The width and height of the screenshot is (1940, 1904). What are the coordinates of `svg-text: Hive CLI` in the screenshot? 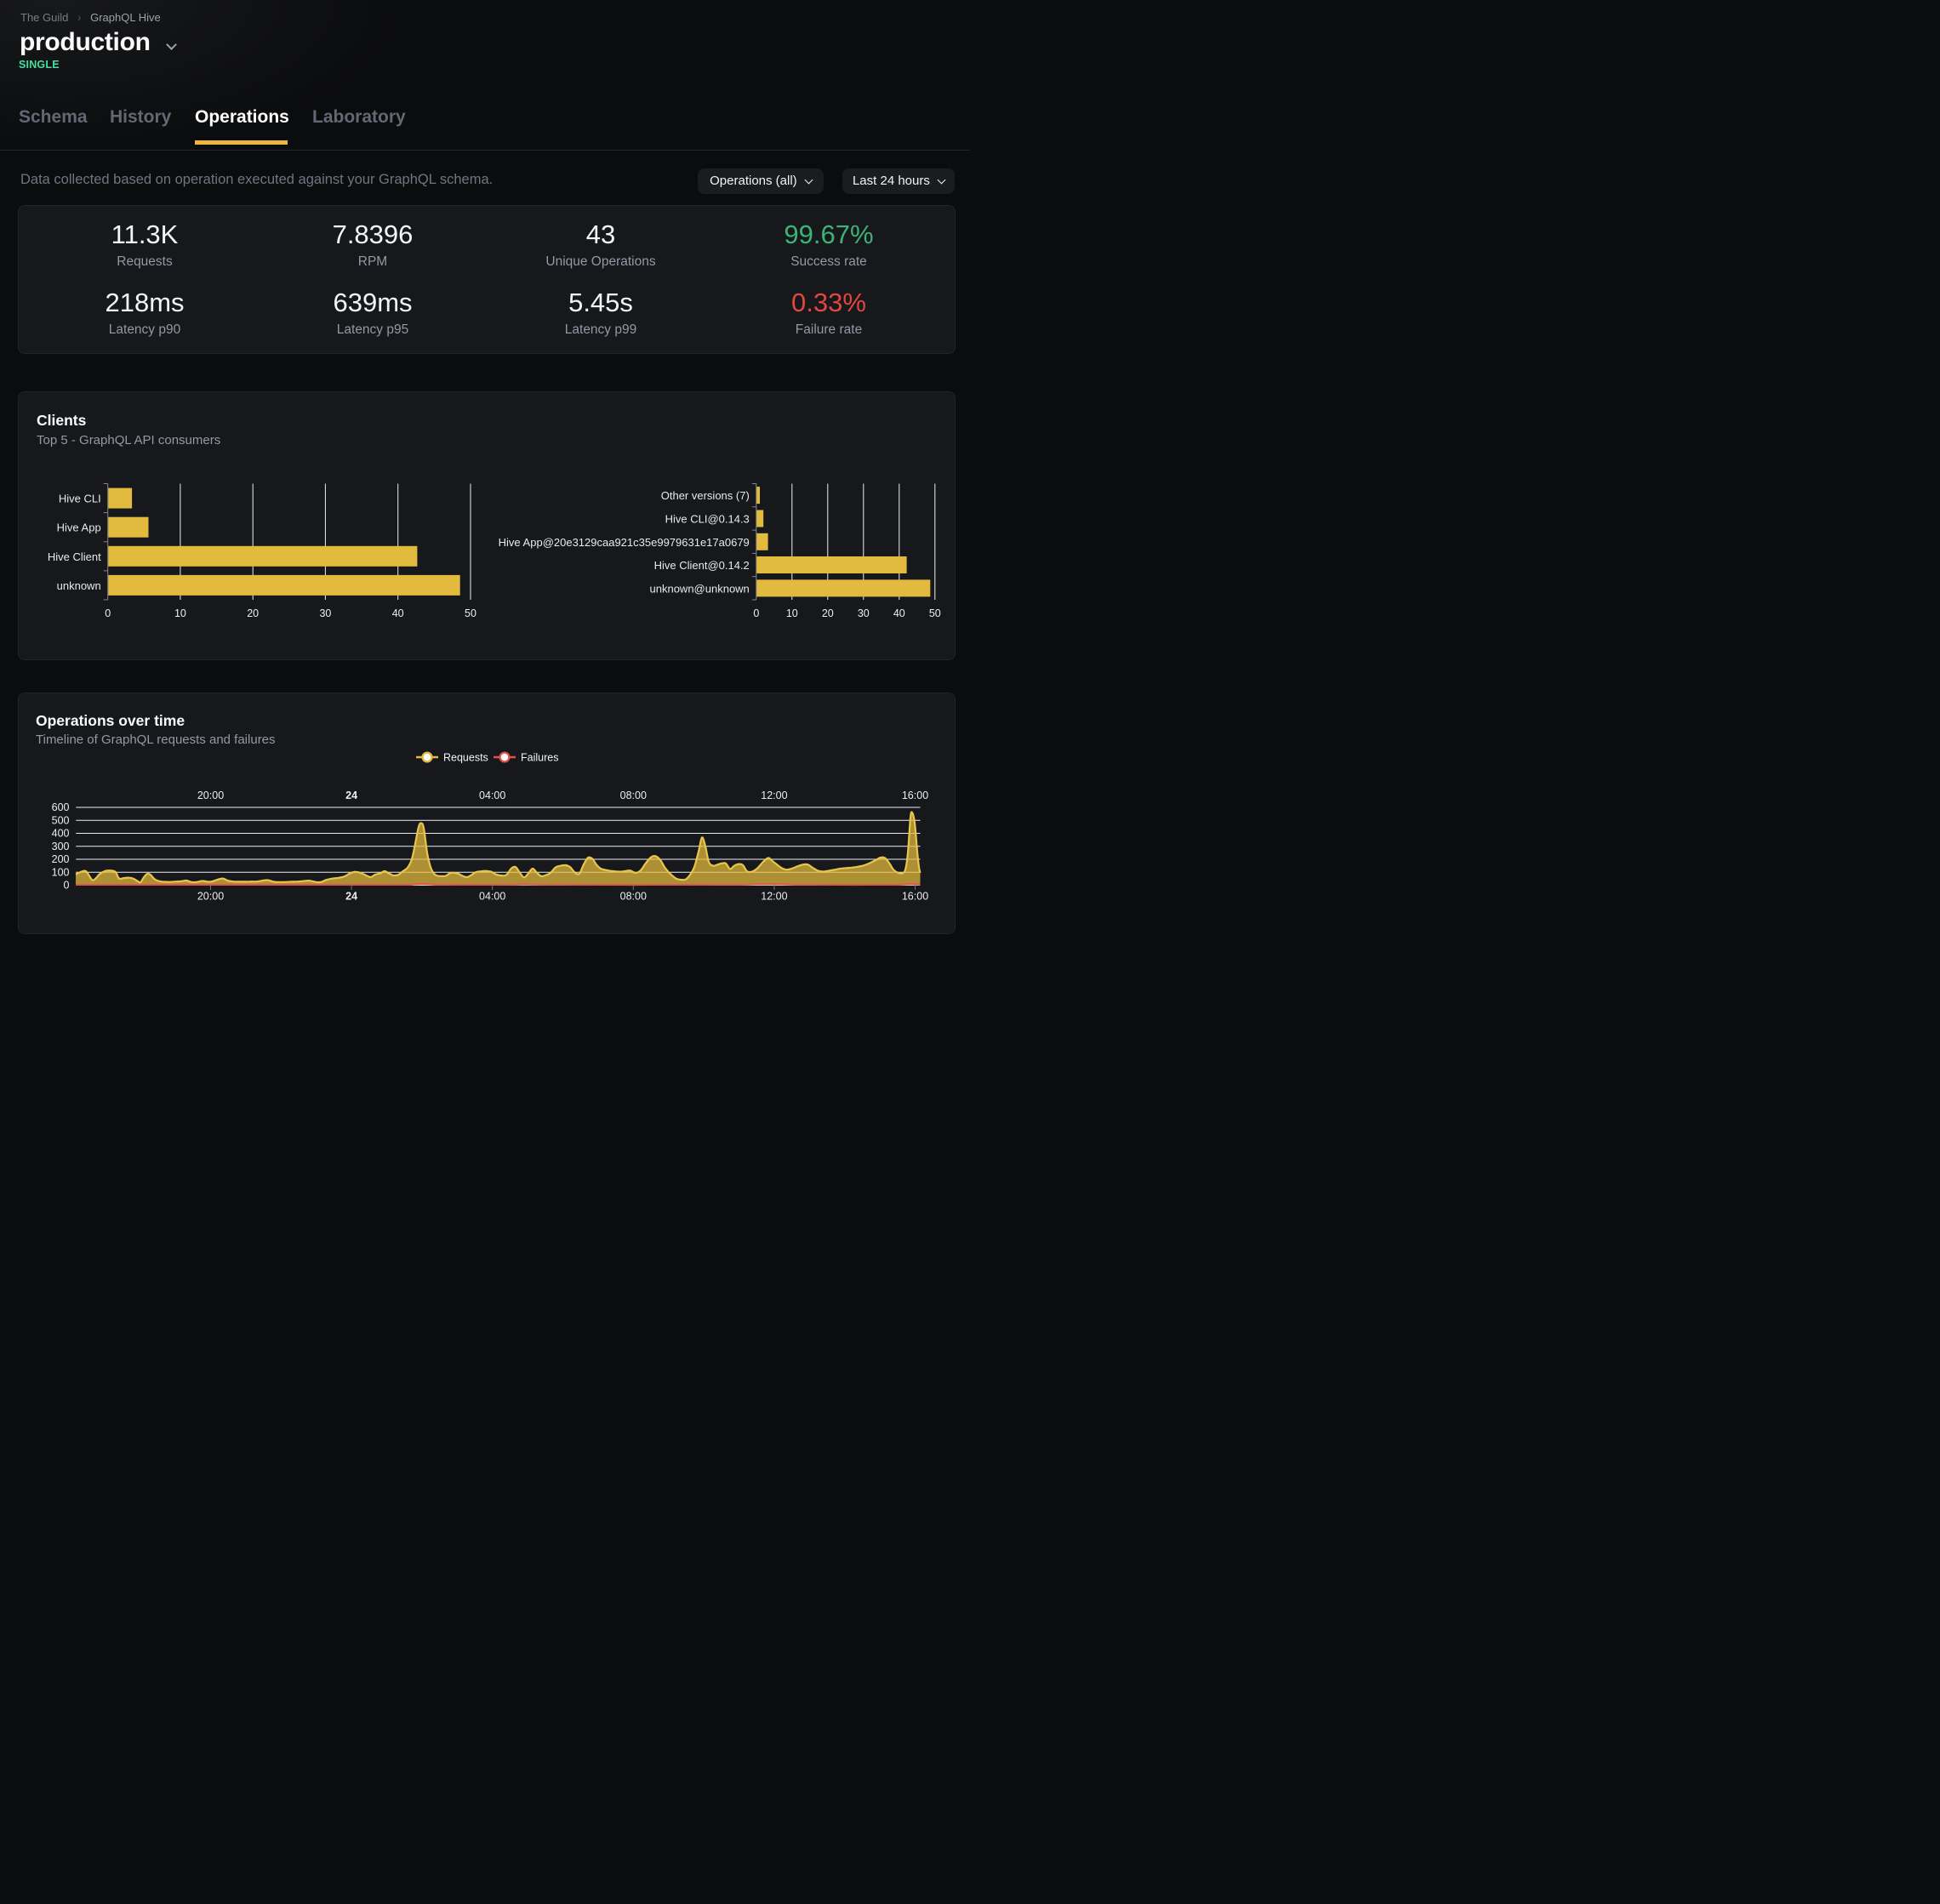 It's located at (80, 499).